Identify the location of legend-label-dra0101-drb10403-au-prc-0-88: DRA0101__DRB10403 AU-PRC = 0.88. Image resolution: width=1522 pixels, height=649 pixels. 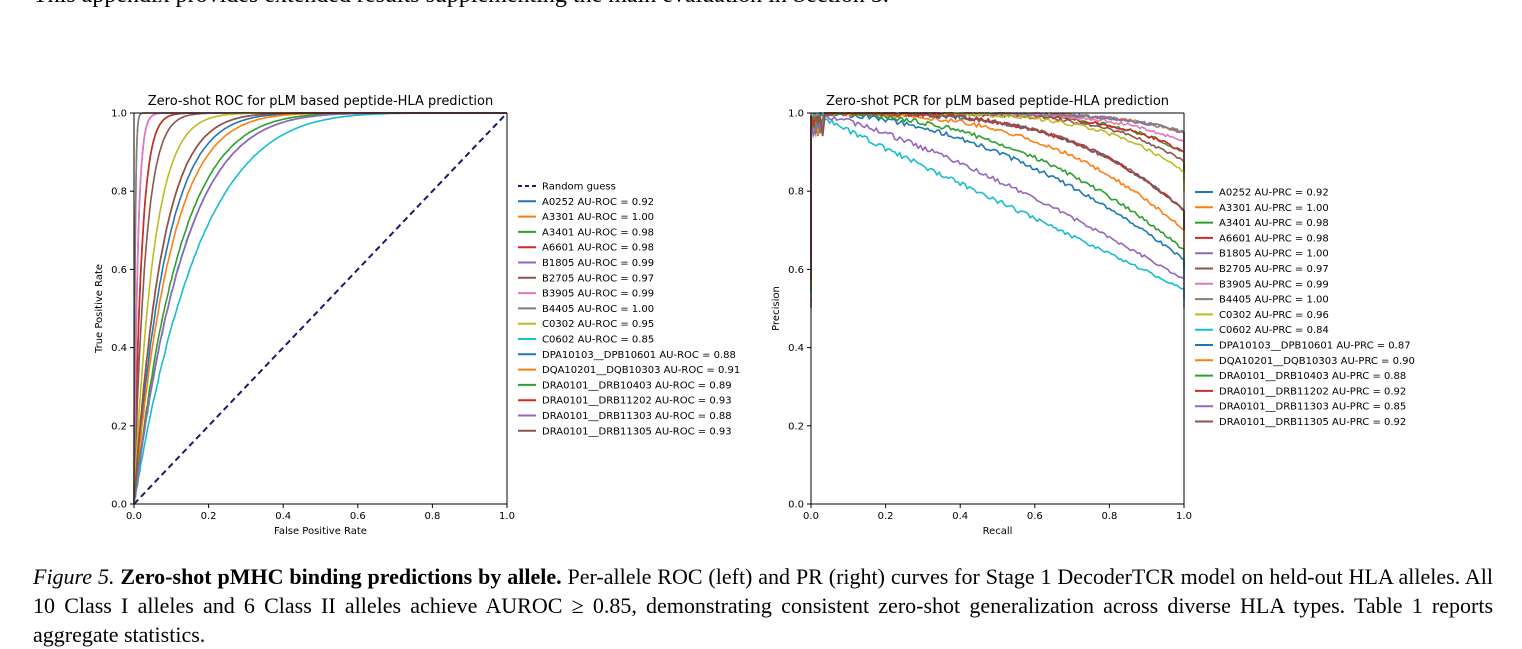
(1312, 376).